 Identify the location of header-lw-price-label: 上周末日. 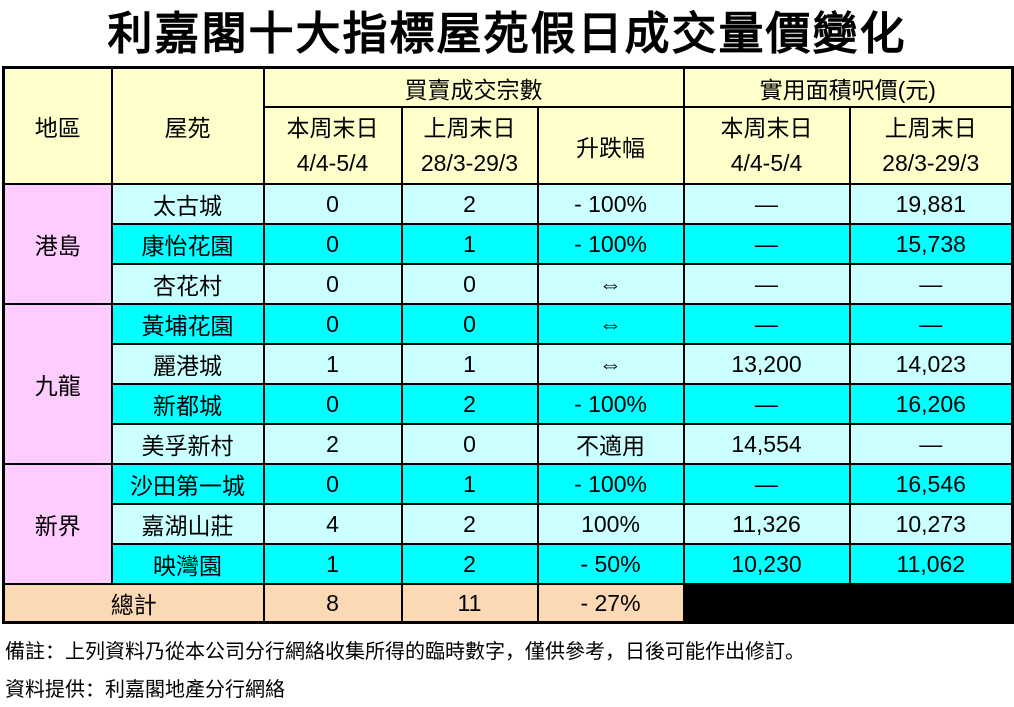
(930, 128).